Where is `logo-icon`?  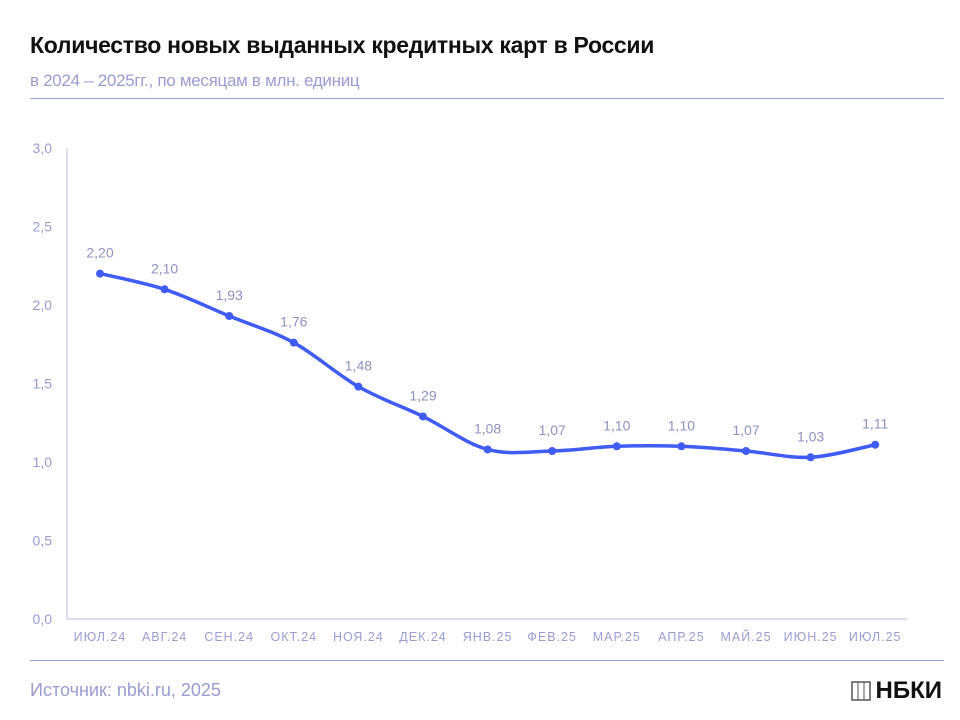
logo-icon is located at coordinates (860, 691).